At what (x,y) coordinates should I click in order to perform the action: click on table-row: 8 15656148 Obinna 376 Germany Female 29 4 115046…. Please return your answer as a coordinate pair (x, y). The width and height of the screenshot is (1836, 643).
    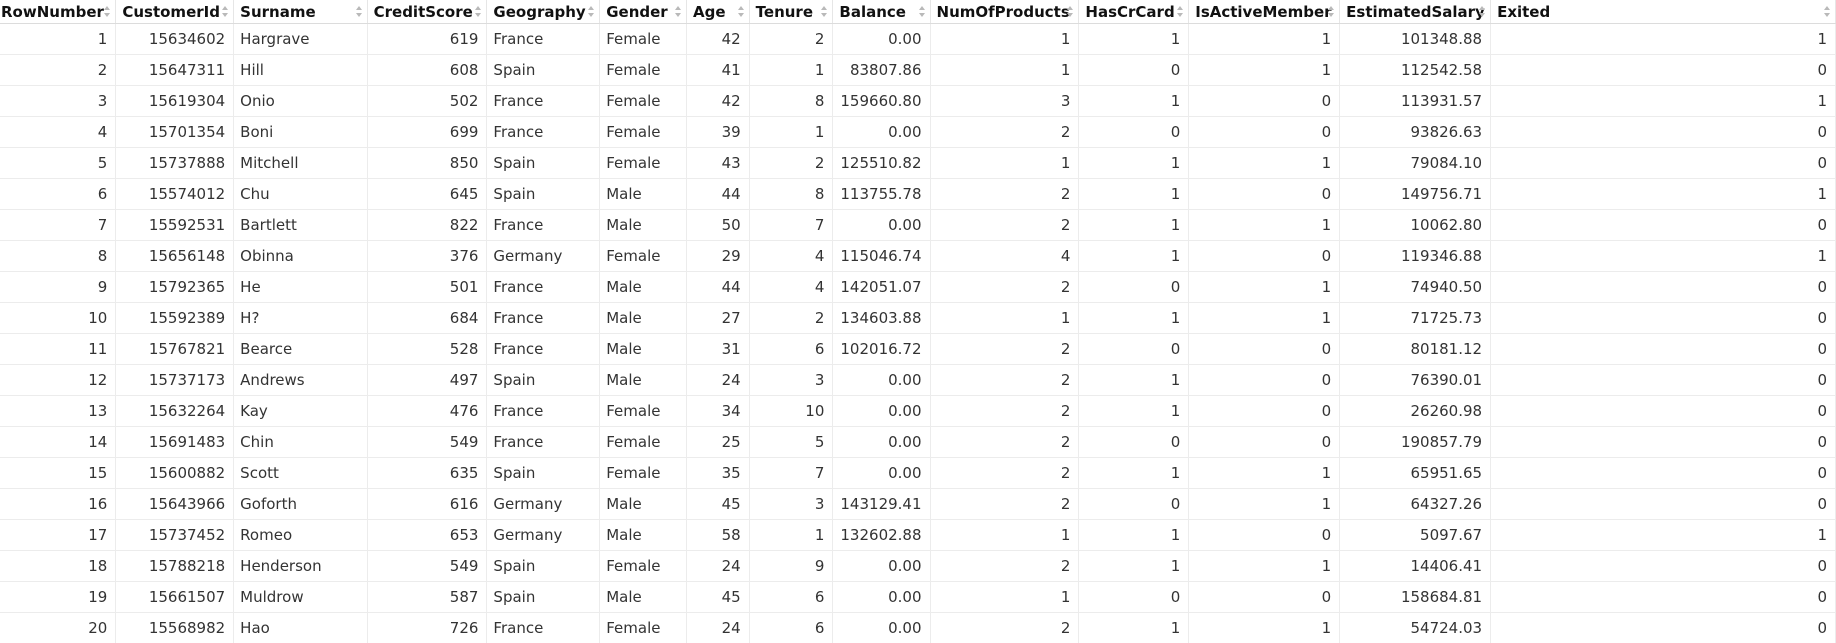
    Looking at the image, I should click on (918, 256).